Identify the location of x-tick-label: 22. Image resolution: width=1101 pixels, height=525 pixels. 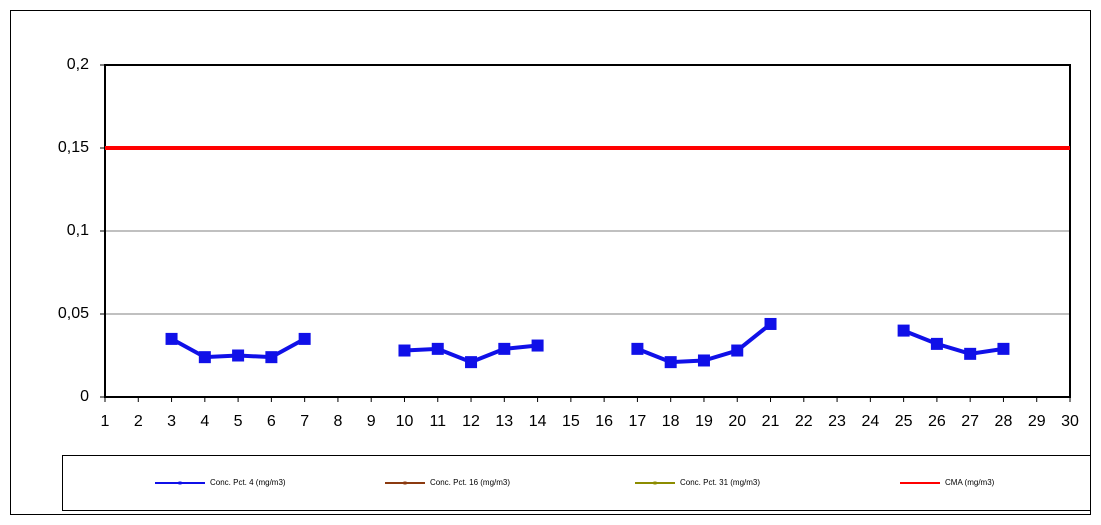
(804, 421).